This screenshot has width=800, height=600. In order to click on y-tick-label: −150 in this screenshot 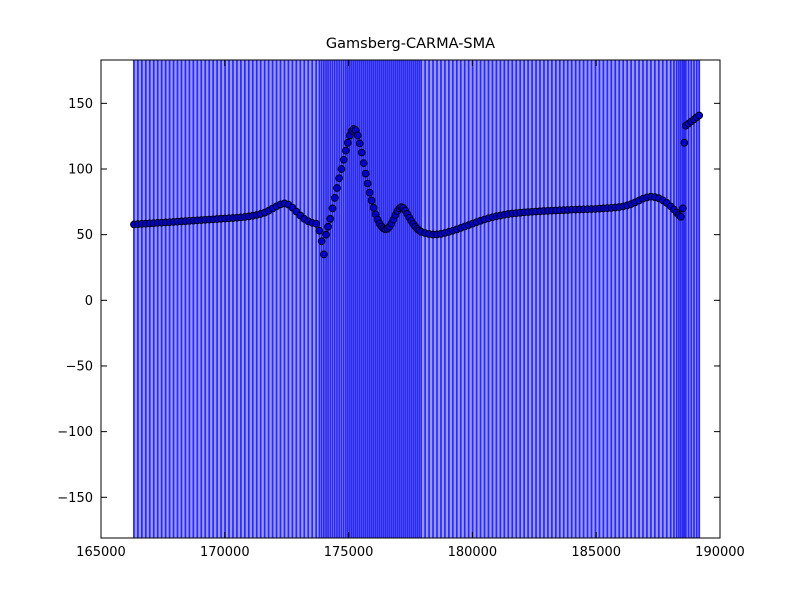, I will do `click(75, 498)`.